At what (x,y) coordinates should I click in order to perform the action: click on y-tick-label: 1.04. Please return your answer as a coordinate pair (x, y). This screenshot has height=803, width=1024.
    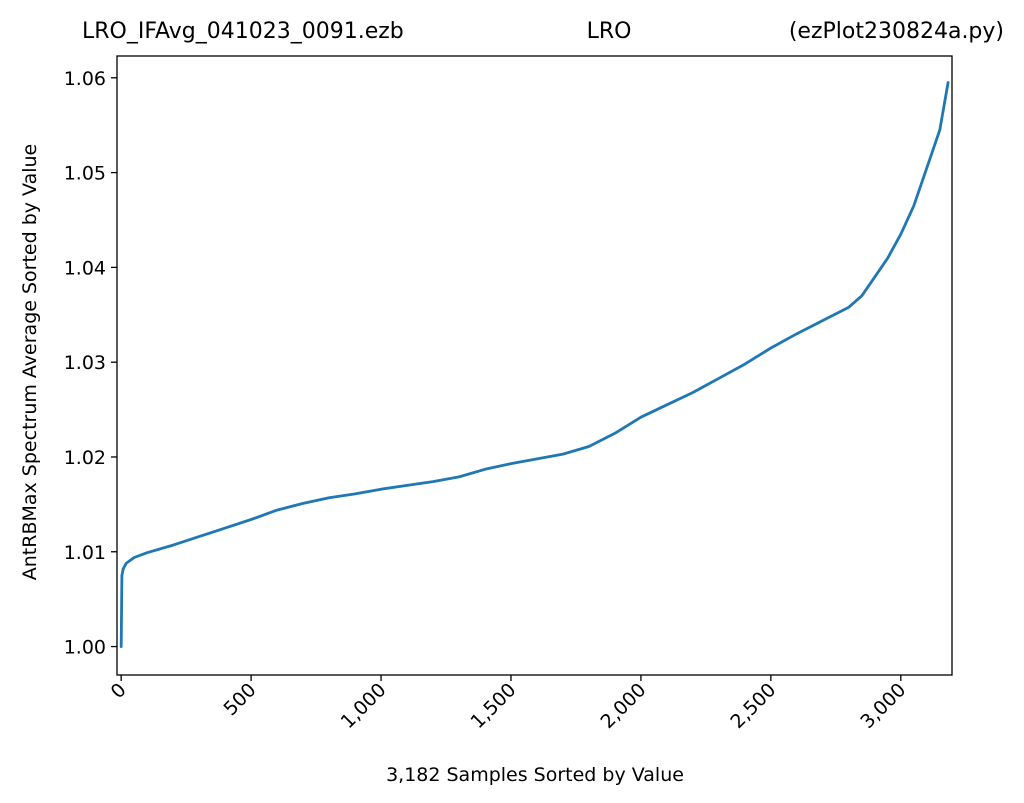
    Looking at the image, I should click on (85, 268).